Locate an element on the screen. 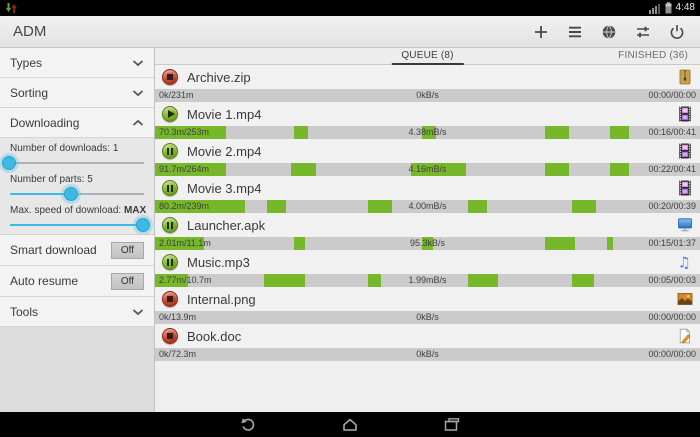 This screenshot has height=437, width=700. battery-icon is located at coordinates (668, 8).